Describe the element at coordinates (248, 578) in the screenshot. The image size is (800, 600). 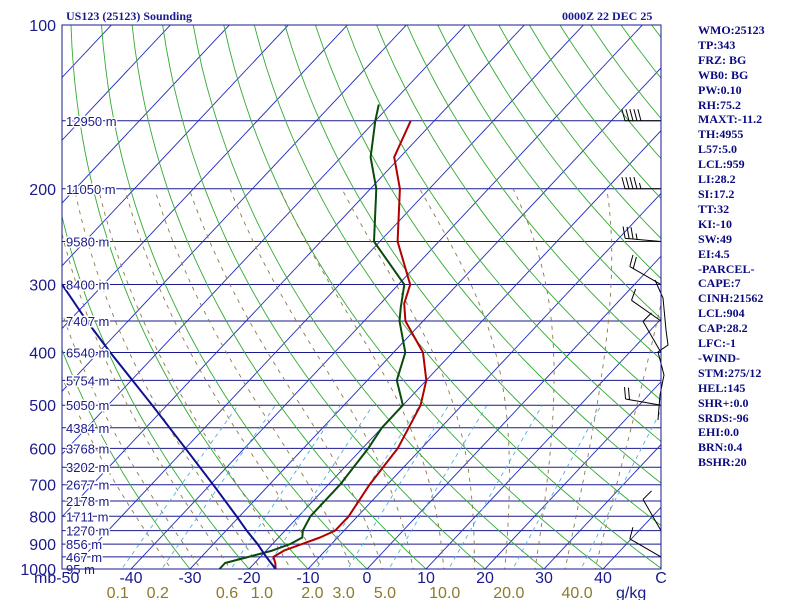
I see `temp-tick-label: -20` at that location.